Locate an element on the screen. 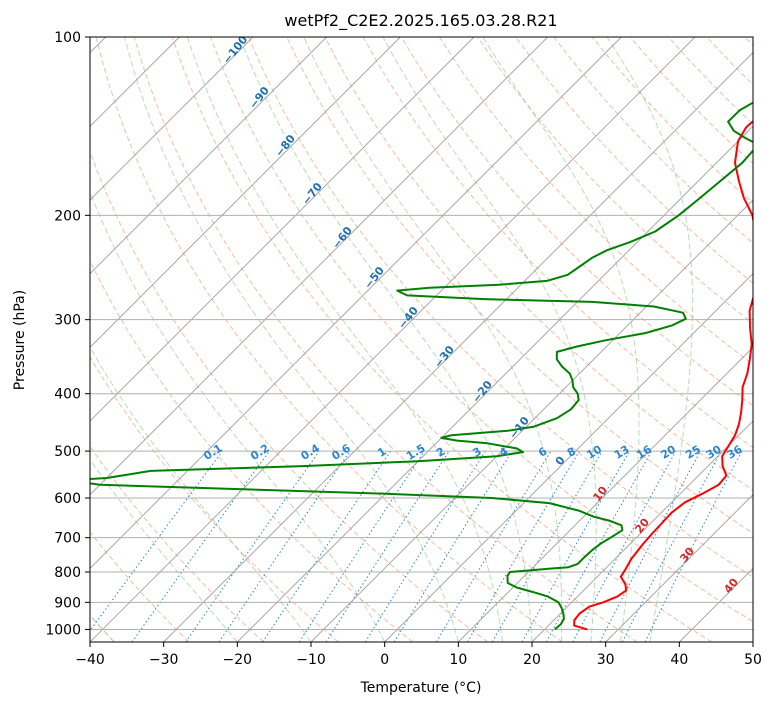  y-tick-label: 900 is located at coordinates (67, 603).